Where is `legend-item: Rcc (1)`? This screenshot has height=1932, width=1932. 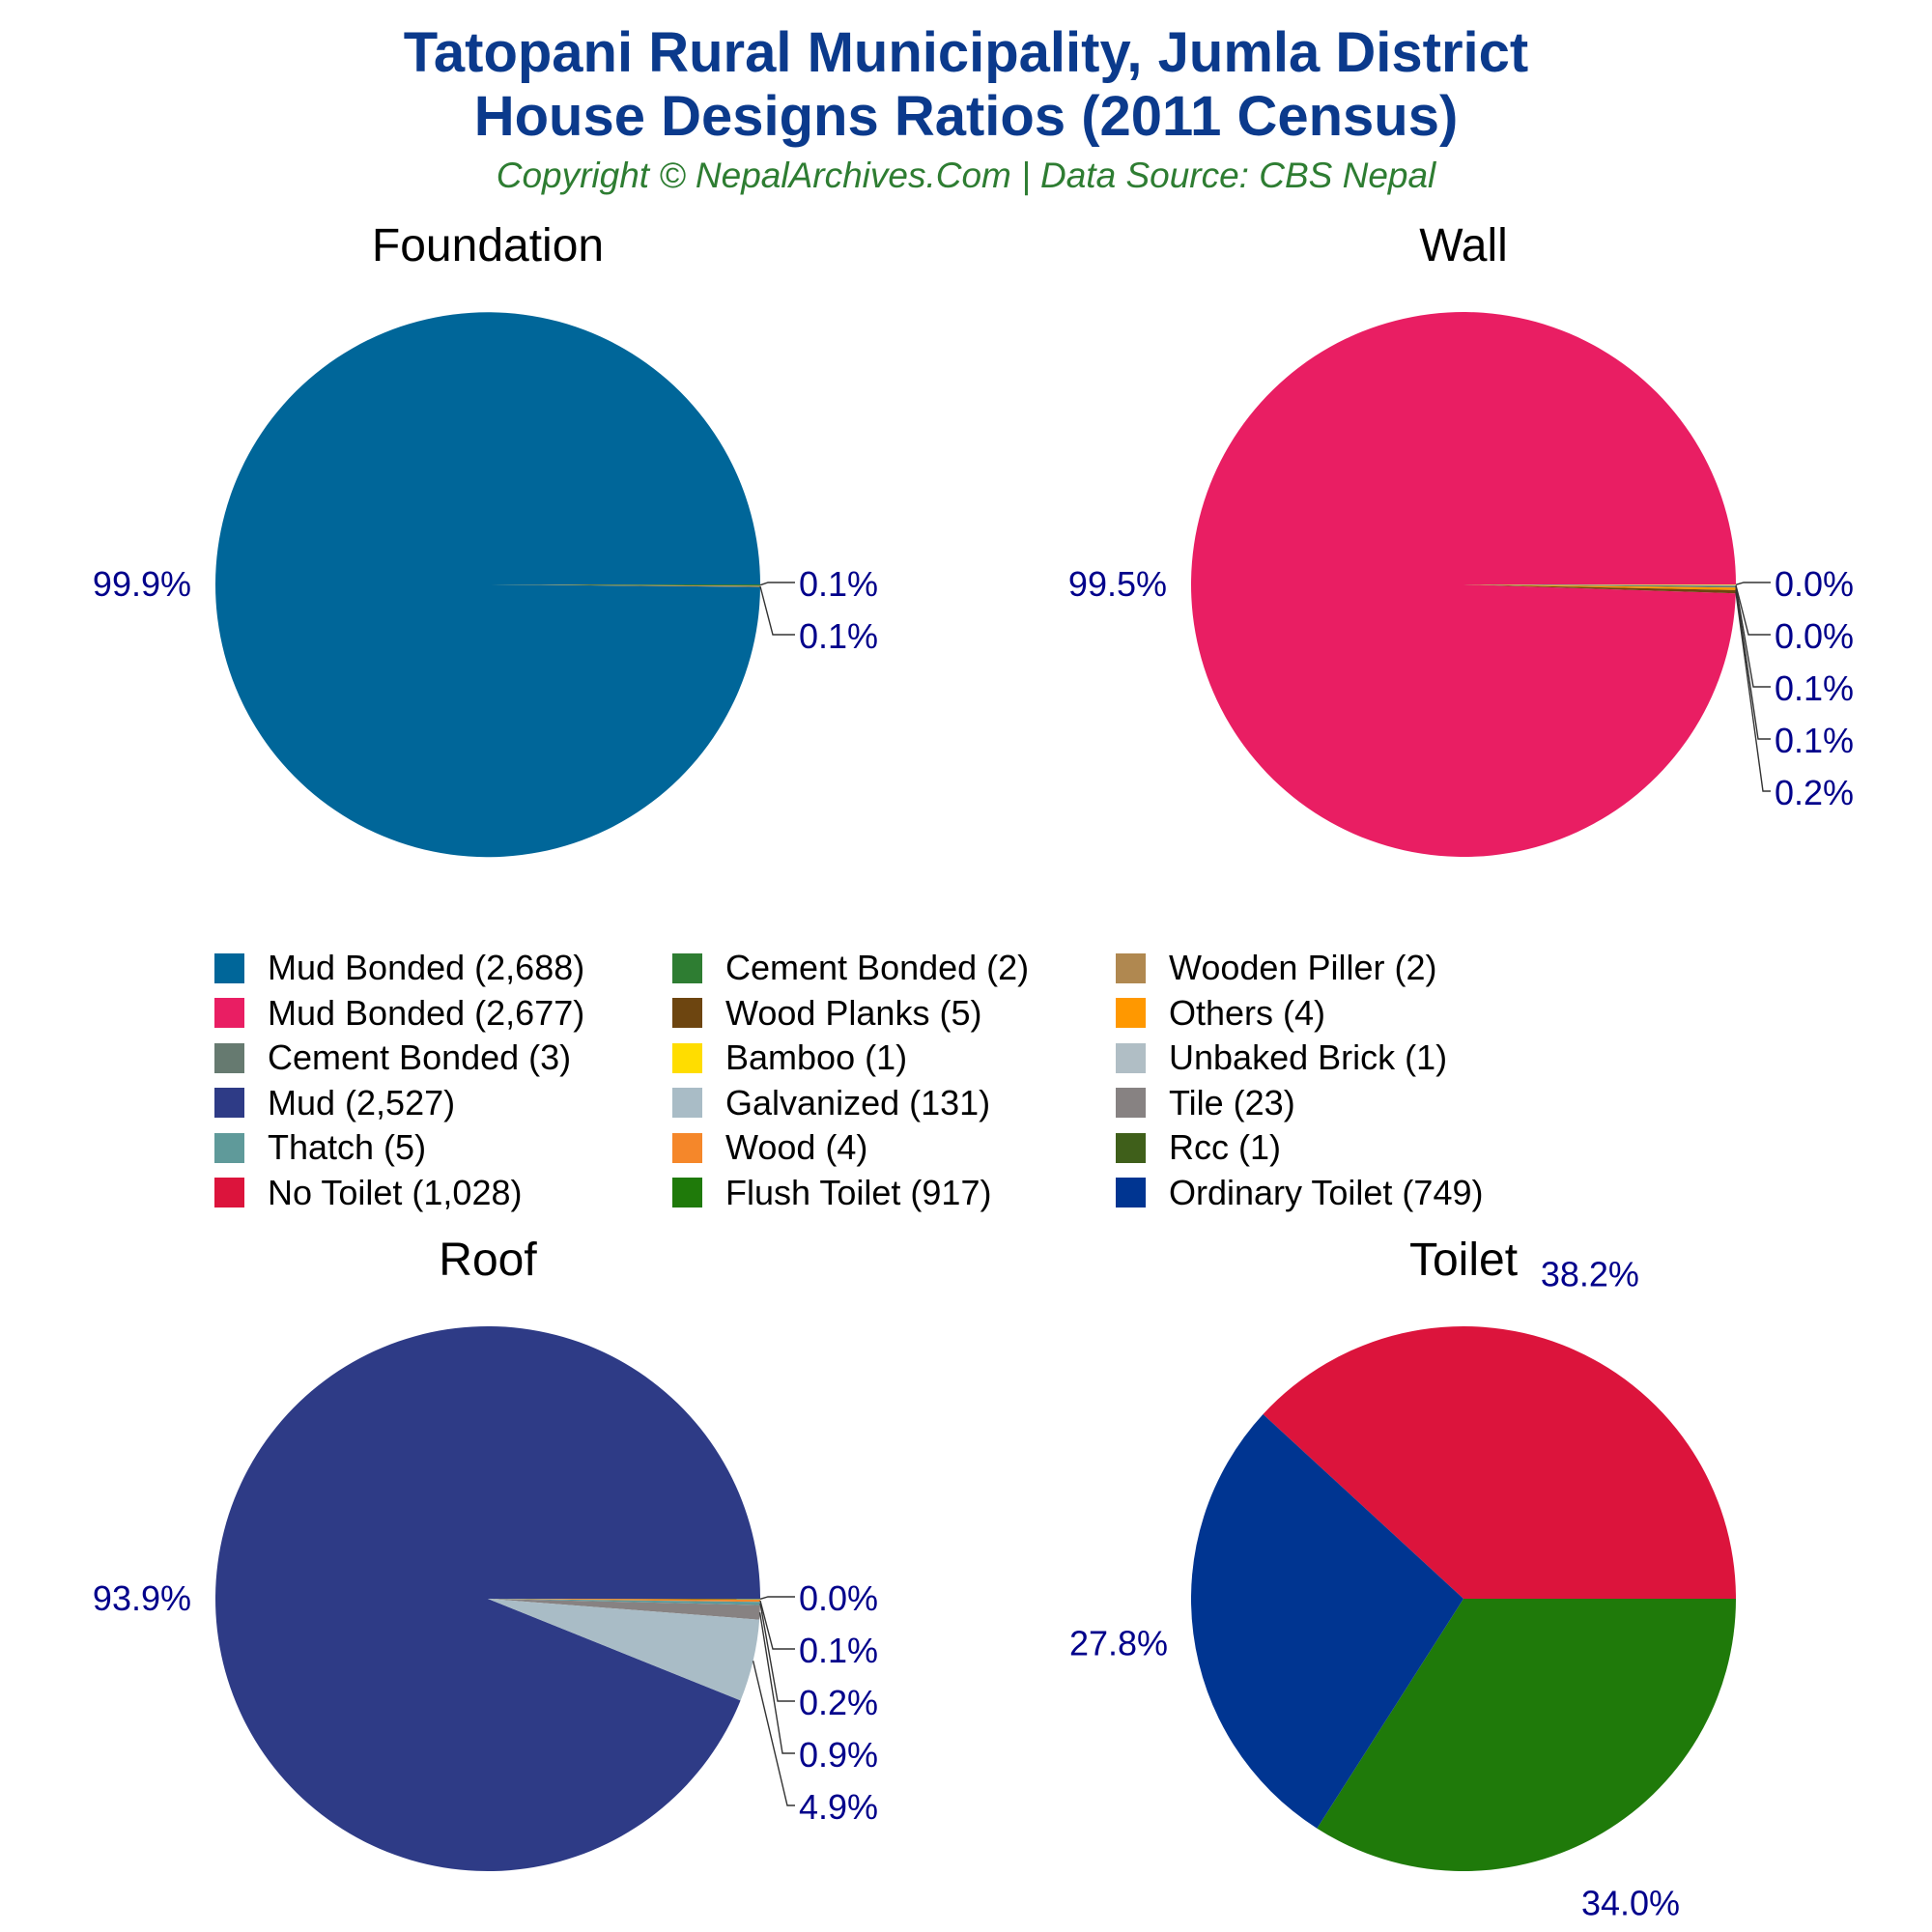
legend-item: Rcc (1) is located at coordinates (1198, 1147).